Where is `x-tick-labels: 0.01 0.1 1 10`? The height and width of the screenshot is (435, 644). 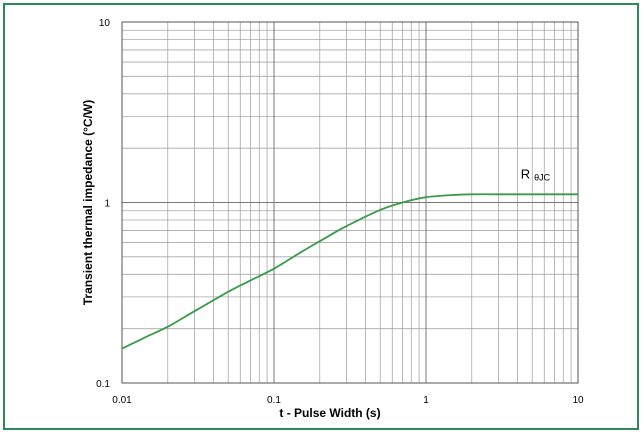
x-tick-labels: 0.01 0.1 1 10 is located at coordinates (348, 400).